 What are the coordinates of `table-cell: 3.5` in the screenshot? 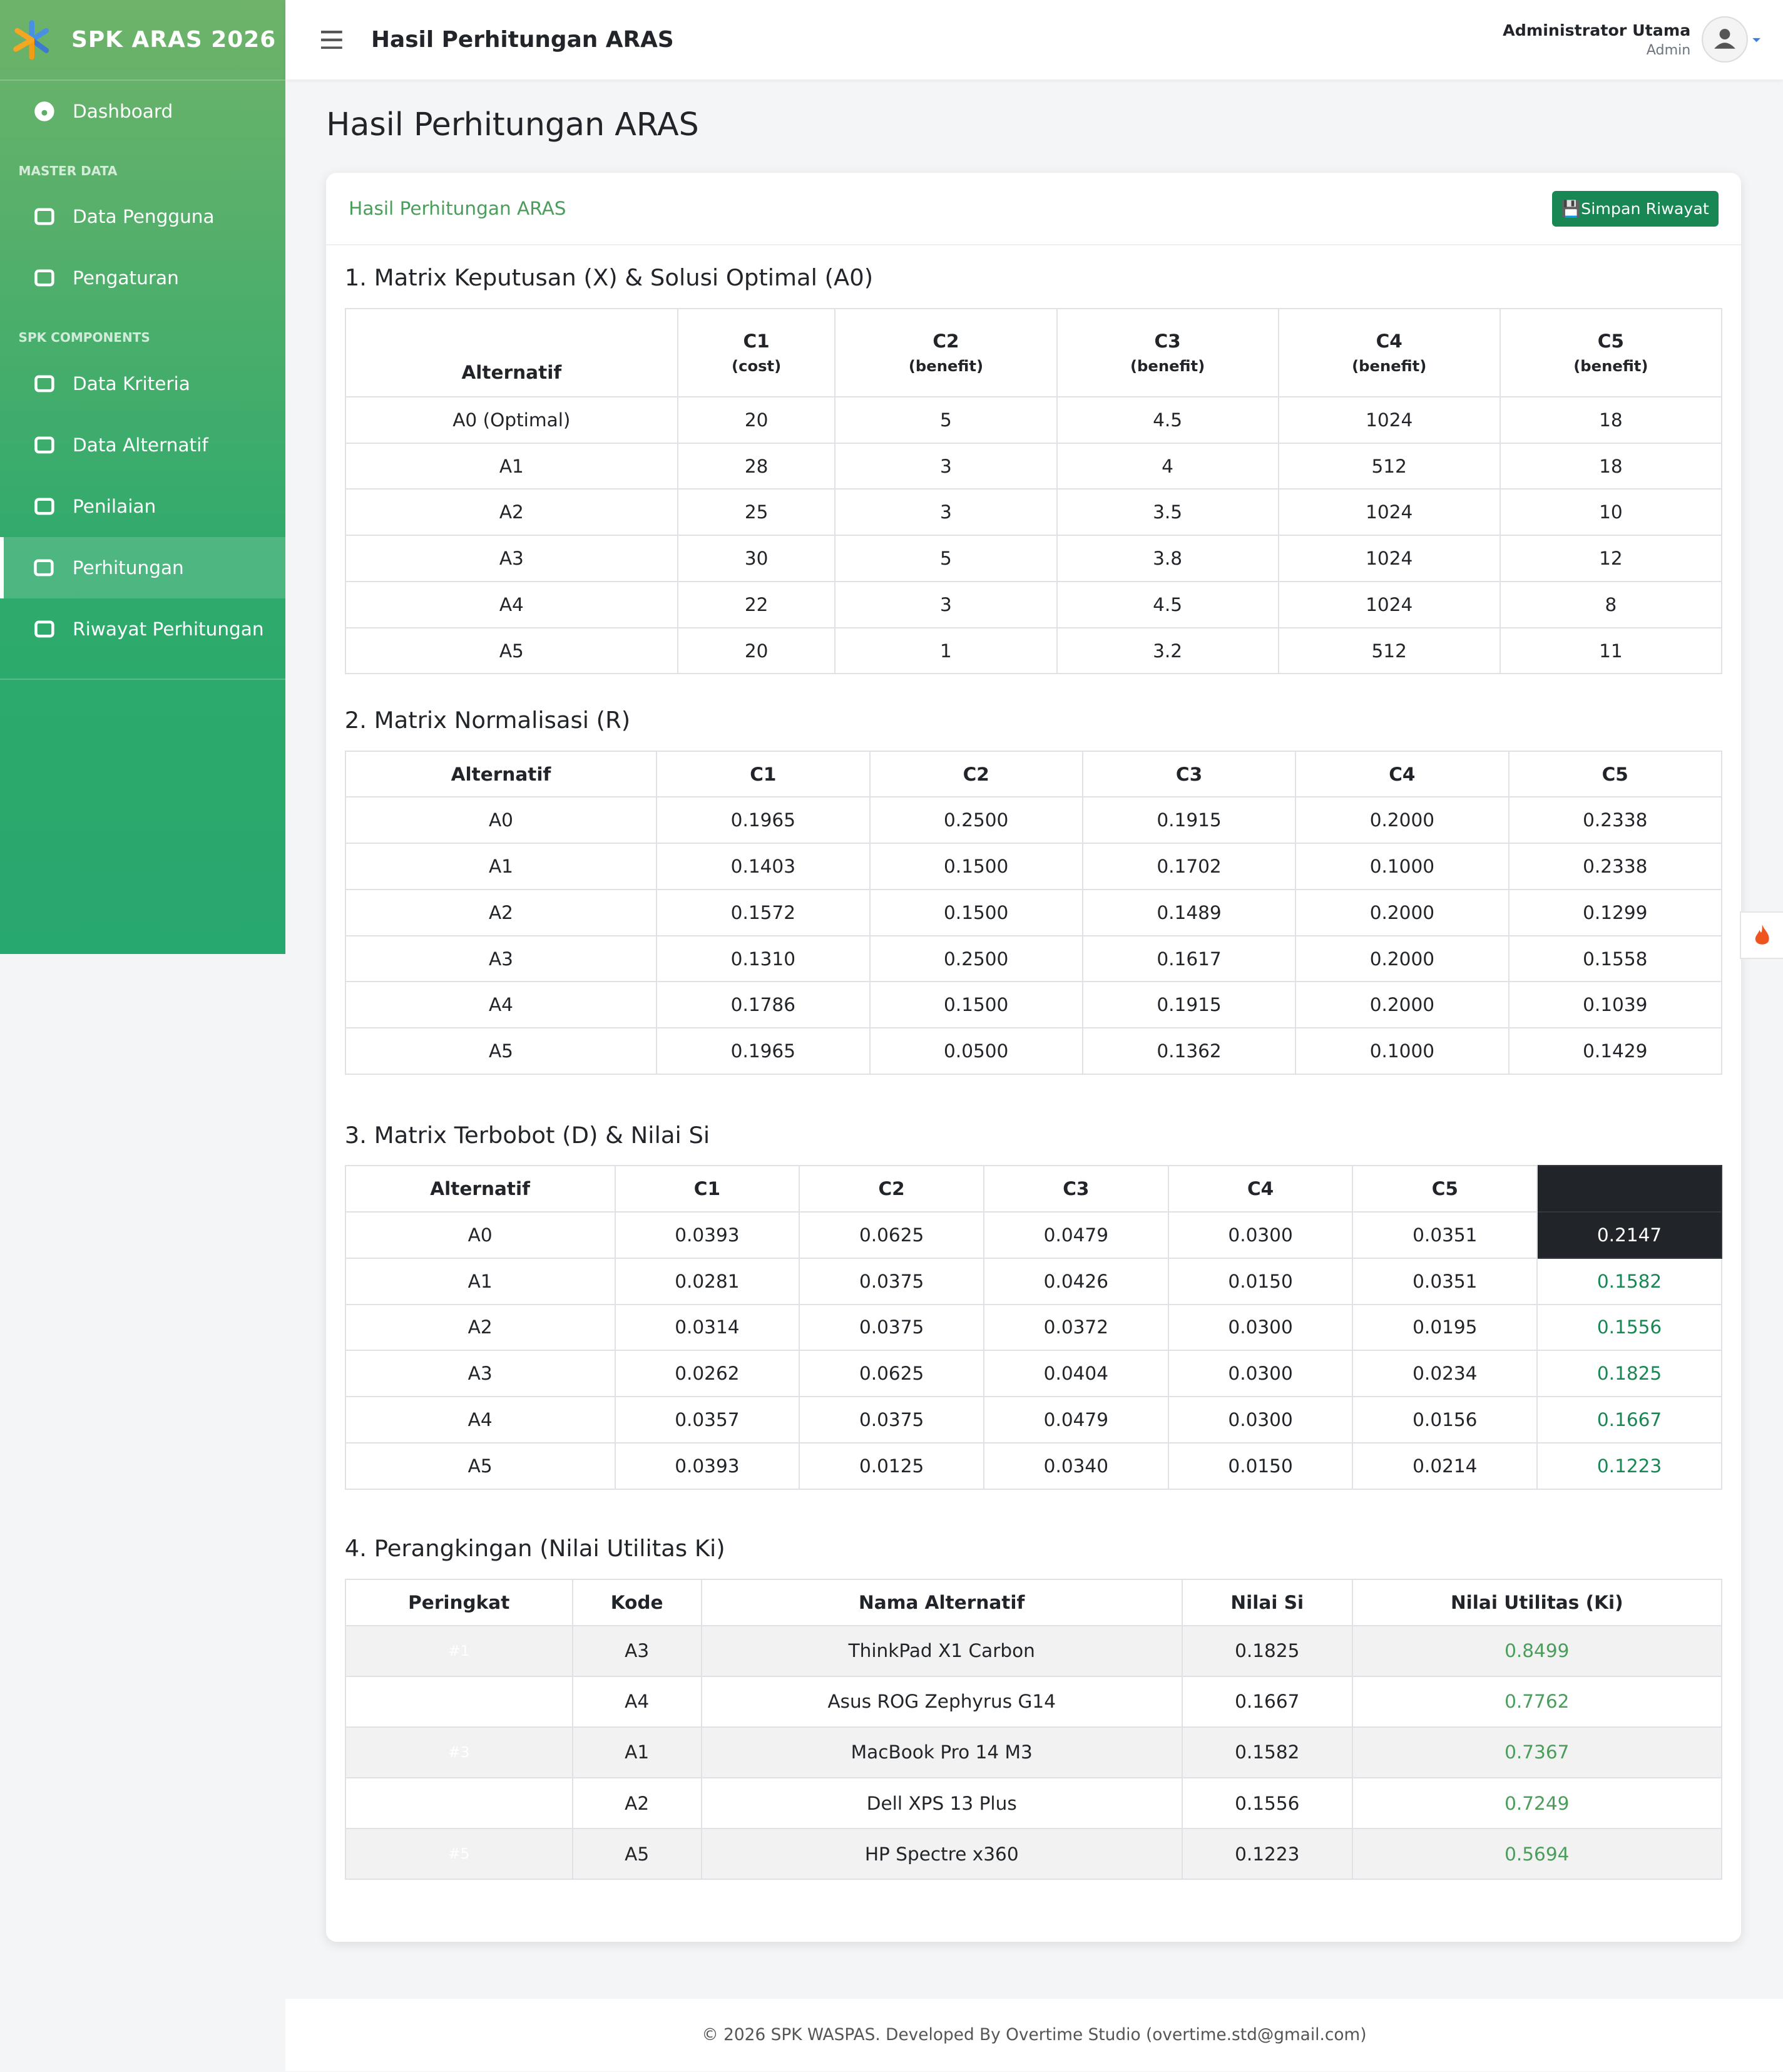 It's located at (1167, 512).